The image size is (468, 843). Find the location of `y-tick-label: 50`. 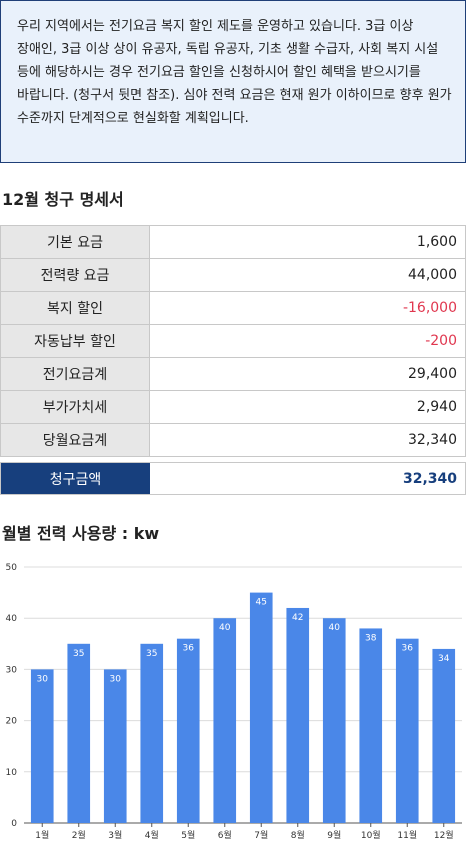

y-tick-label: 50 is located at coordinates (12, 568).